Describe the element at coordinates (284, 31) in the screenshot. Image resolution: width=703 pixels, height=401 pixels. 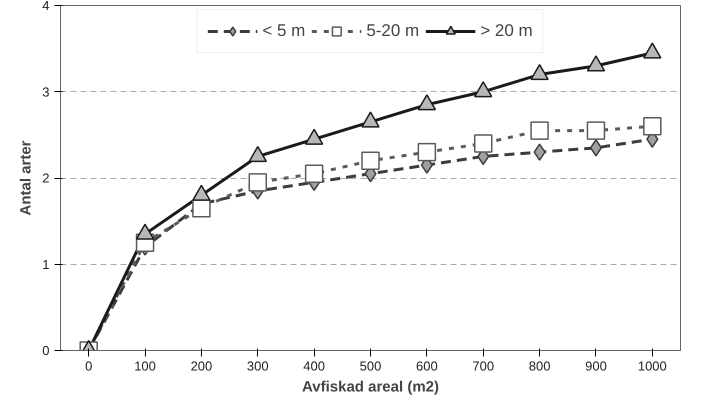
I see `legend-label: < 5 m` at that location.